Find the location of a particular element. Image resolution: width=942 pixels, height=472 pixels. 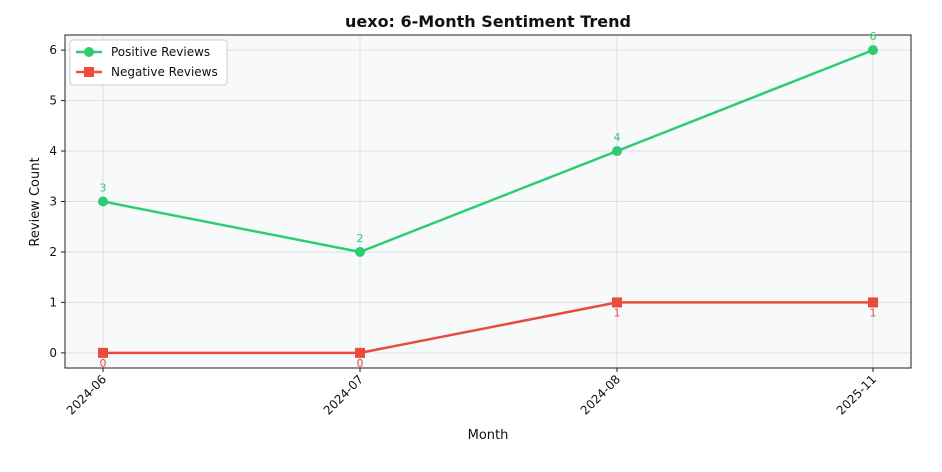

data-label: 6 is located at coordinates (873, 36).